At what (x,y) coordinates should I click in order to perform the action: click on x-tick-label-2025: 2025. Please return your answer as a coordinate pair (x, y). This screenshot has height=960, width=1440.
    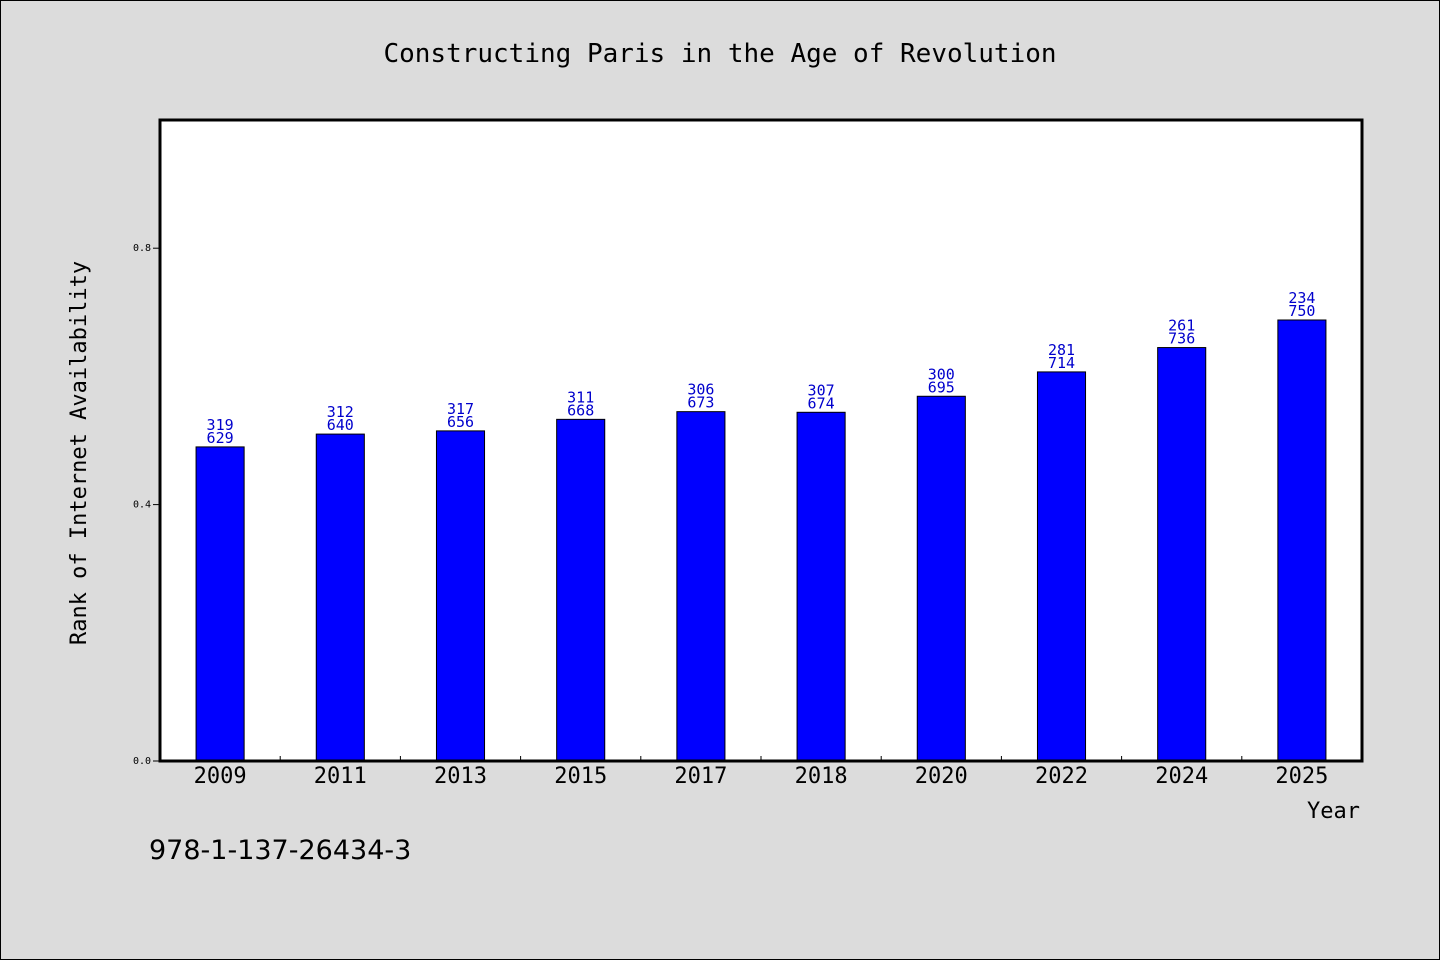
    Looking at the image, I should click on (1301, 776).